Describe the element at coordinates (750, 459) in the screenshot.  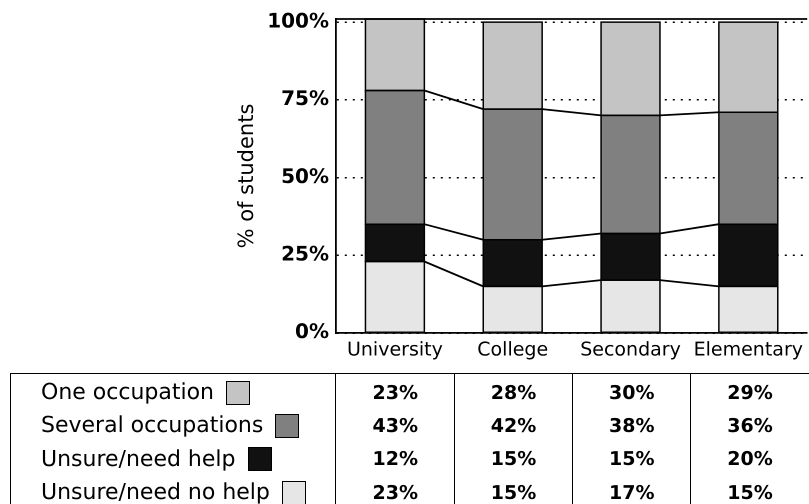
I see `data-label: 20%` at that location.